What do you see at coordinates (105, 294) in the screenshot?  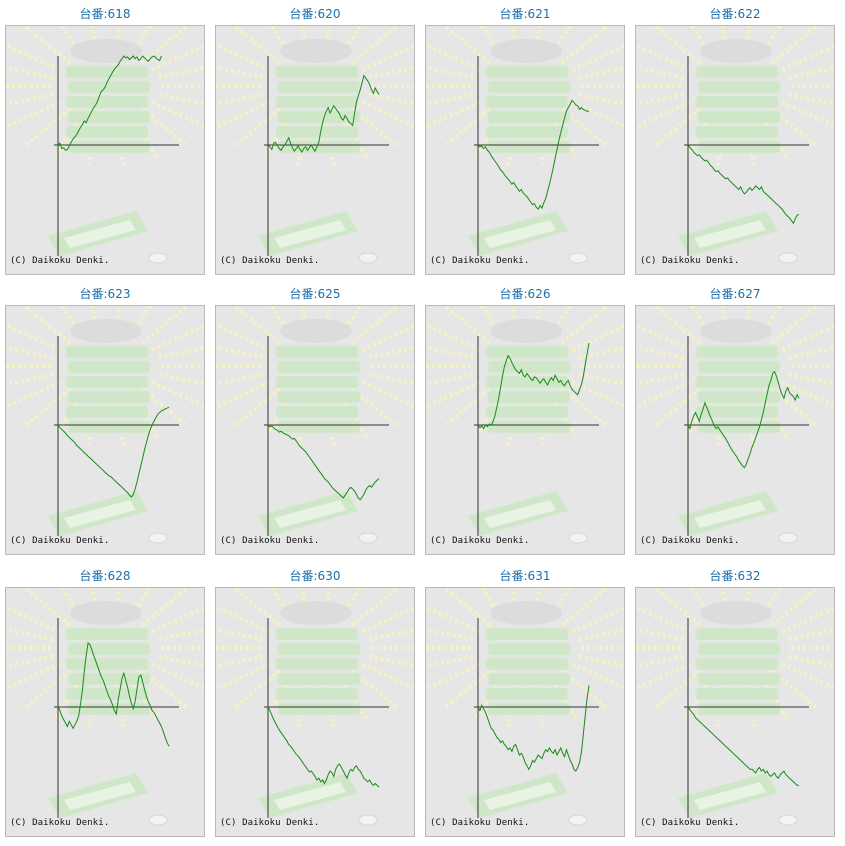 I see `chart-title: 台番:623` at bounding box center [105, 294].